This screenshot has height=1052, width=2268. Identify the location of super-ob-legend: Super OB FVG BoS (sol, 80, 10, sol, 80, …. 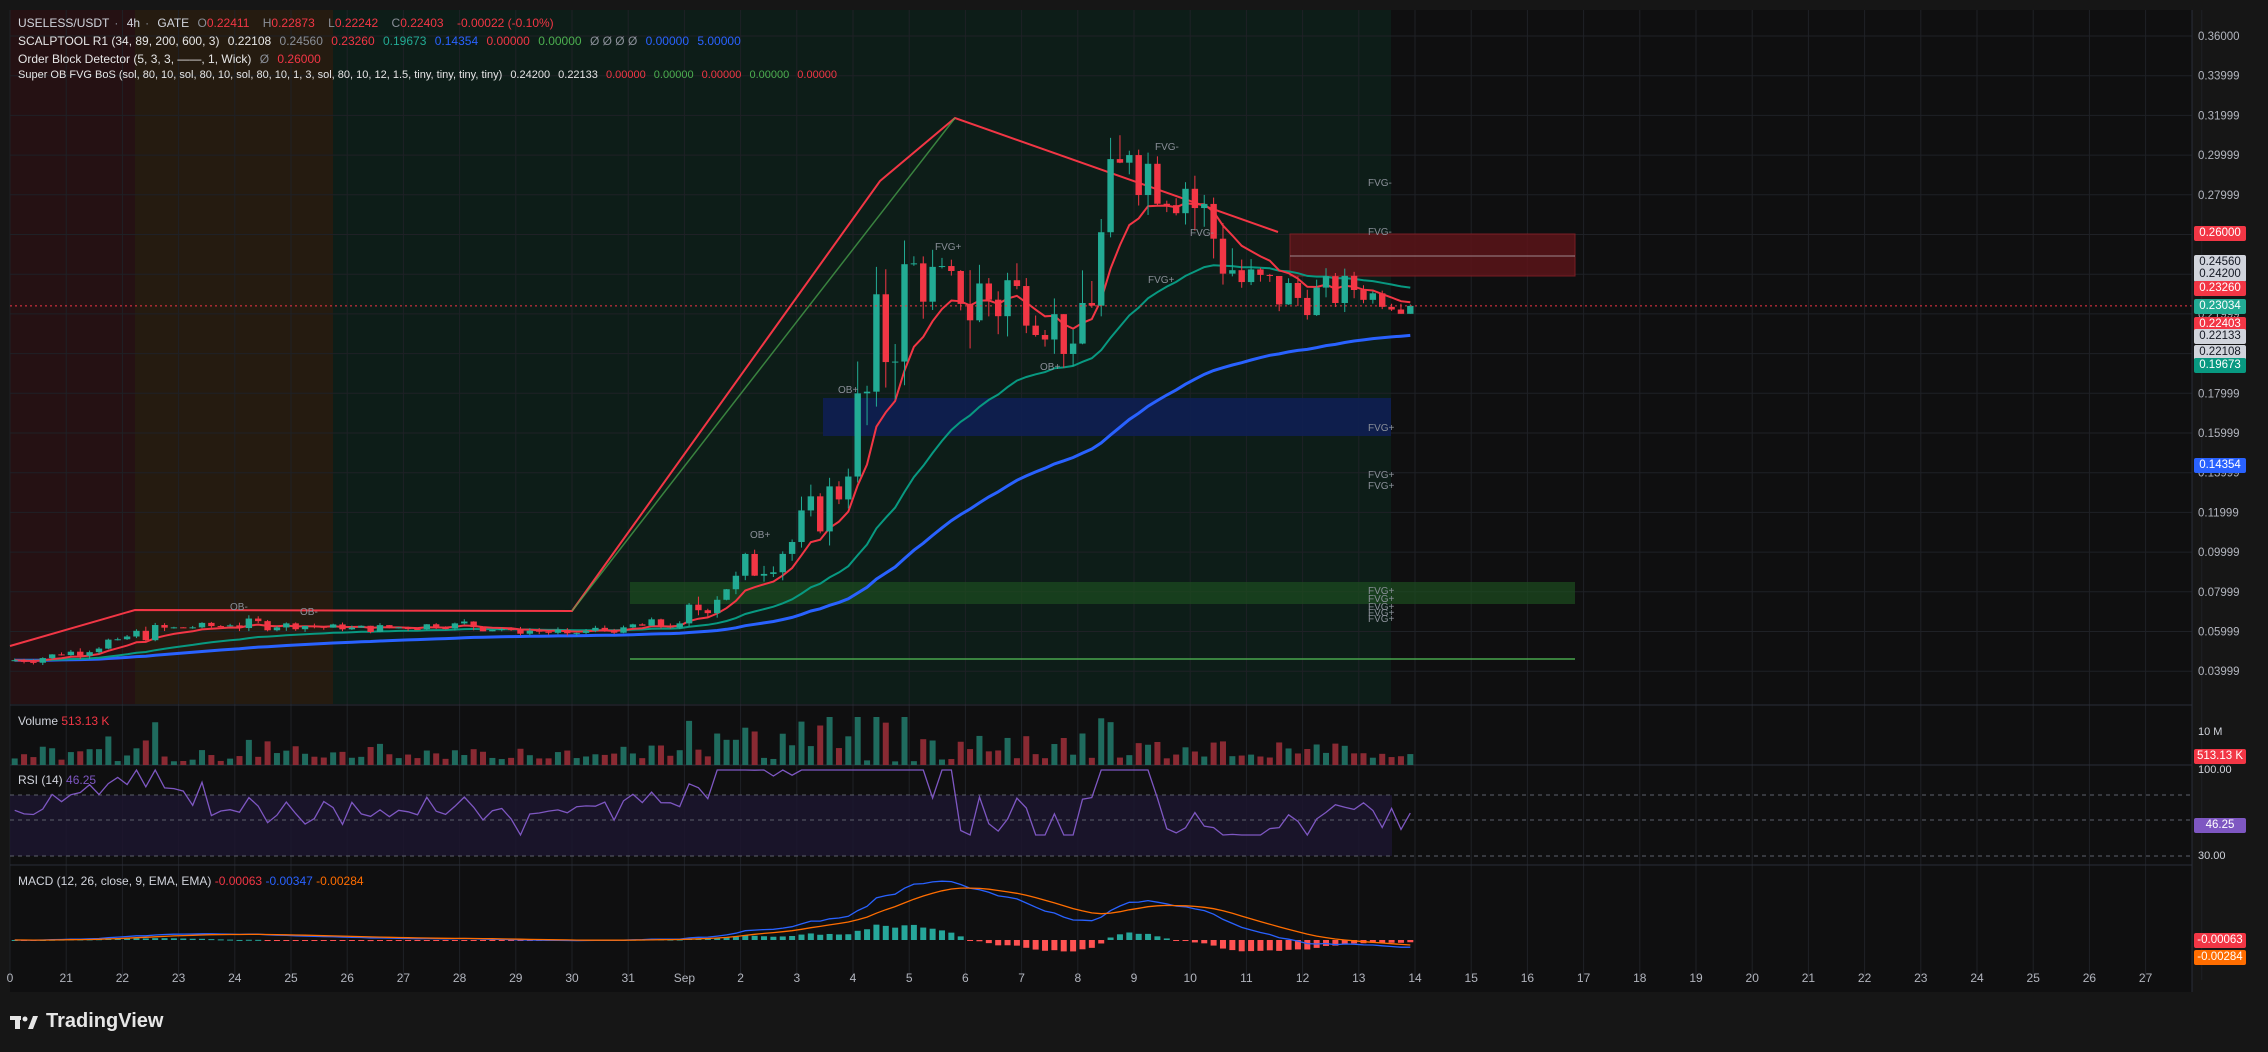
(430, 75).